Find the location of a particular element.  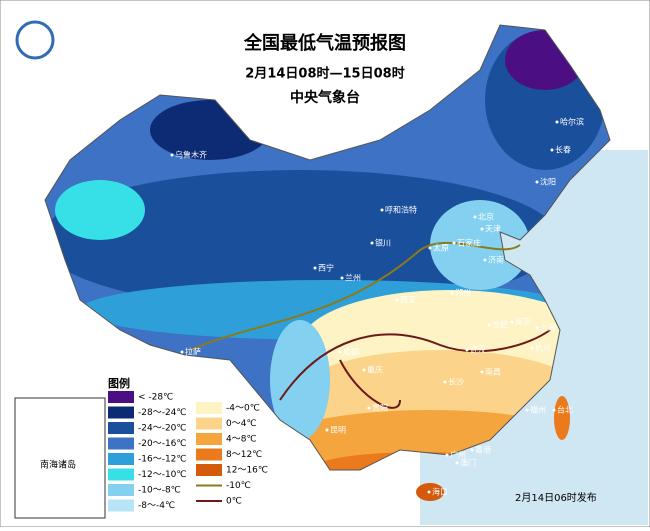

city-label: 南京 is located at coordinates (523, 322).